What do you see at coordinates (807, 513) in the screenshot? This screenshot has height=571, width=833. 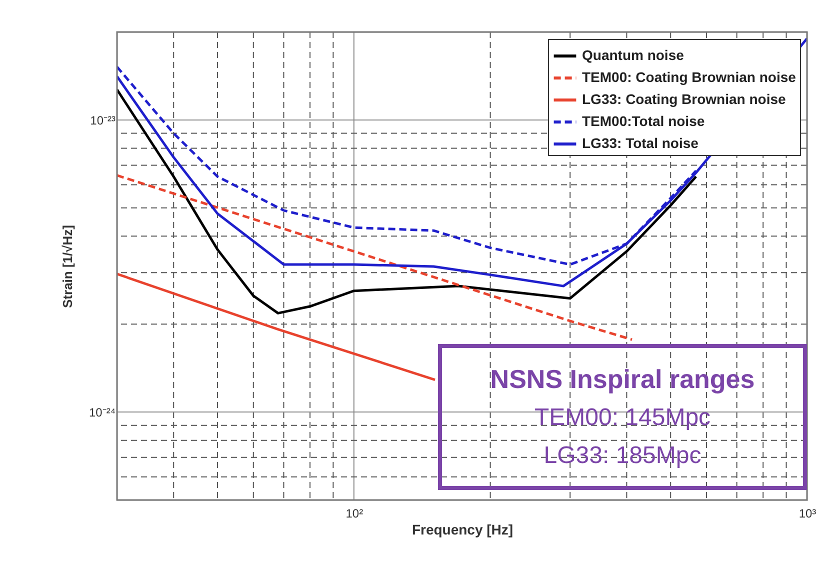 I see `x-tick-label: 10³` at bounding box center [807, 513].